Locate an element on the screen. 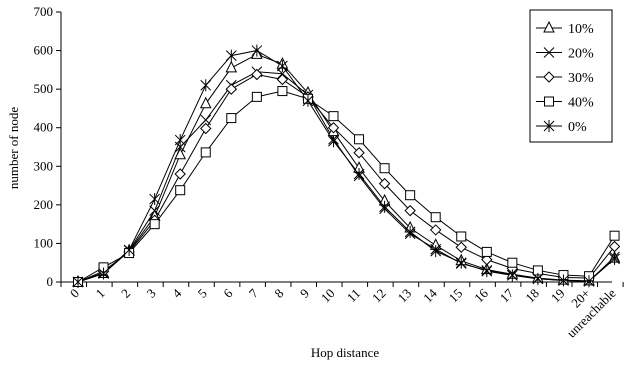  legend: 10% 20% 30% 40% 0% is located at coordinates (571, 76).